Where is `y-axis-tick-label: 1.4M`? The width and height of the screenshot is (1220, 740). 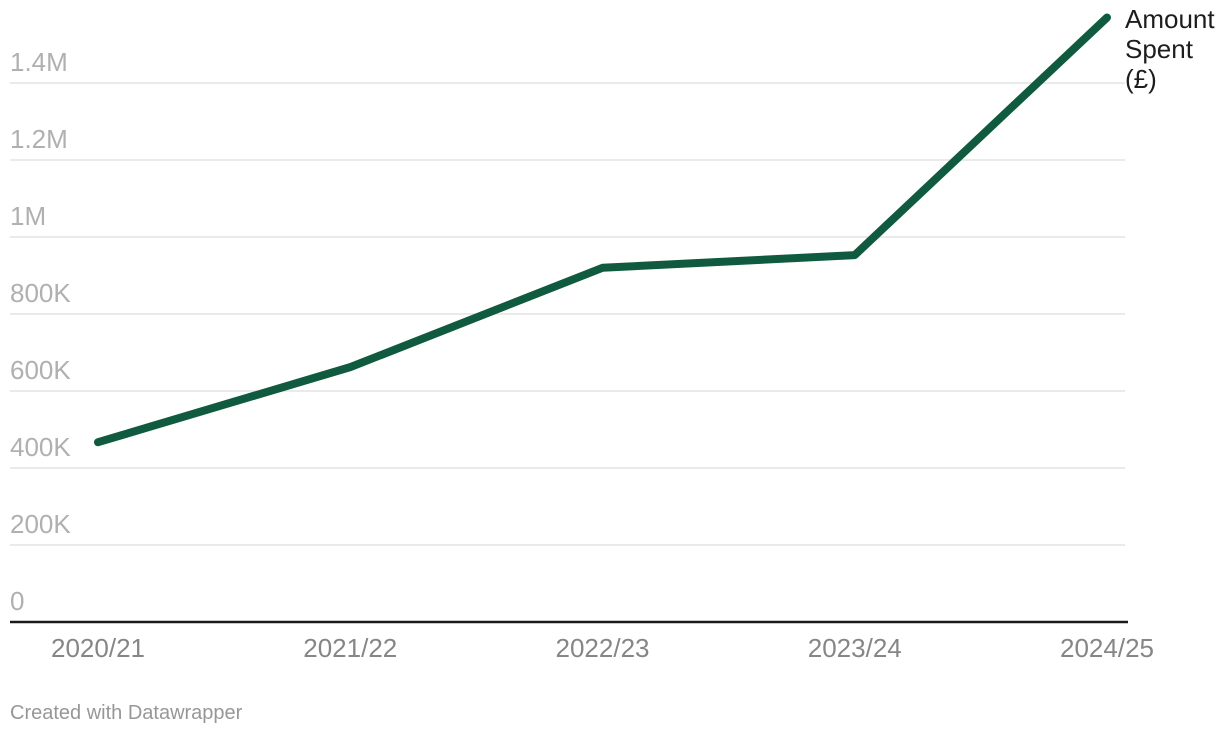 y-axis-tick-label: 1.4M is located at coordinates (39, 62).